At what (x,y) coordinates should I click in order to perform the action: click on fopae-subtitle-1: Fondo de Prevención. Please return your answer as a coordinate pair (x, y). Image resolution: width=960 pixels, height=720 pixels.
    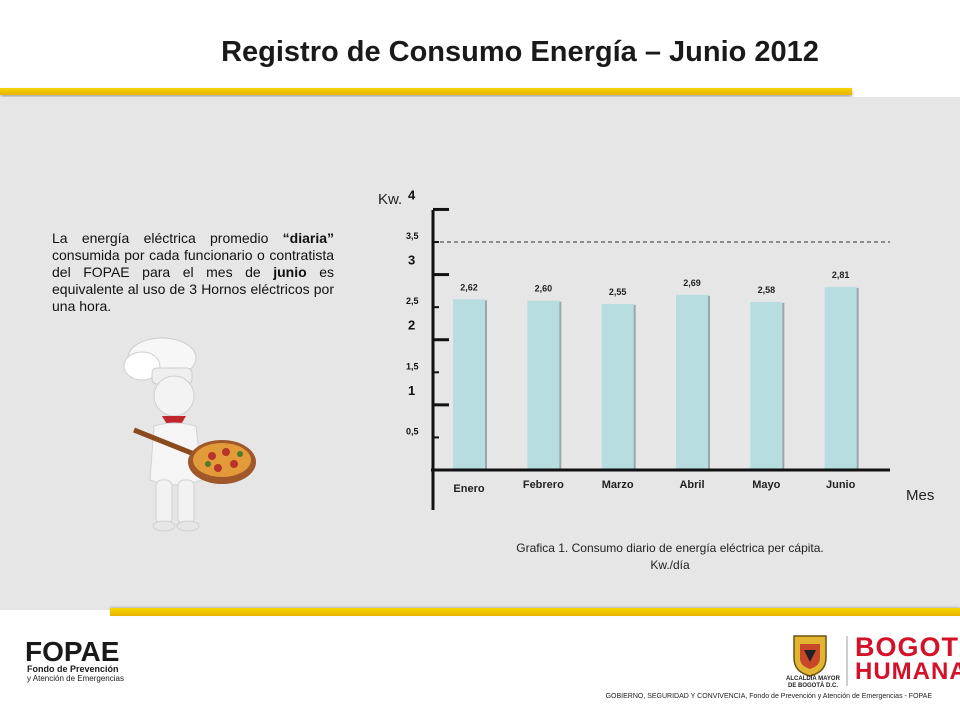
    Looking at the image, I should click on (73, 669).